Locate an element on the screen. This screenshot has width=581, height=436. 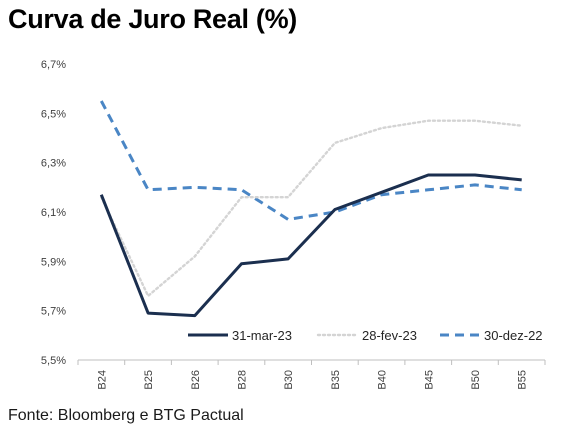
legend-label: 30-dez-22 is located at coordinates (513, 335).